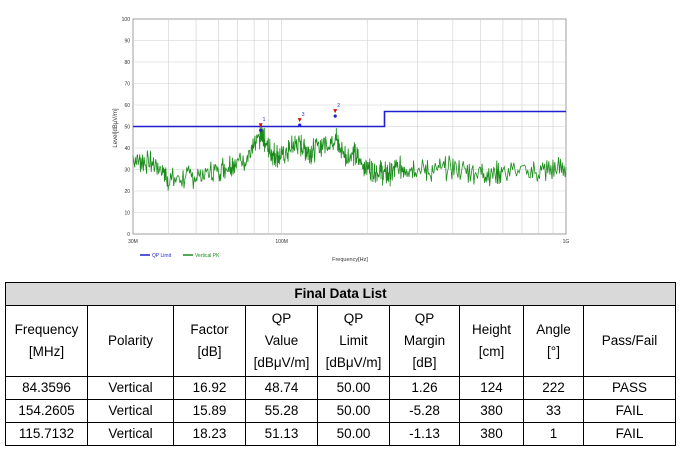 The image size is (680, 453). What do you see at coordinates (340, 294) in the screenshot?
I see `table-title: Final Data List` at bounding box center [340, 294].